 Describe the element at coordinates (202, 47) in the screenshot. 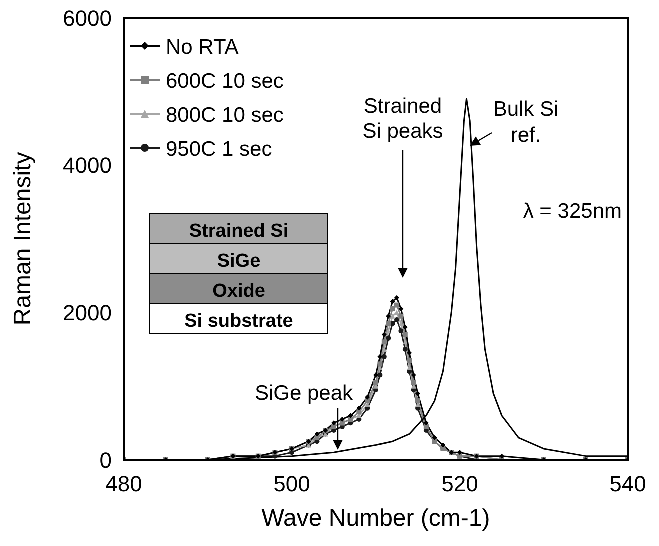

I see `legend-label: No RTA` at that location.